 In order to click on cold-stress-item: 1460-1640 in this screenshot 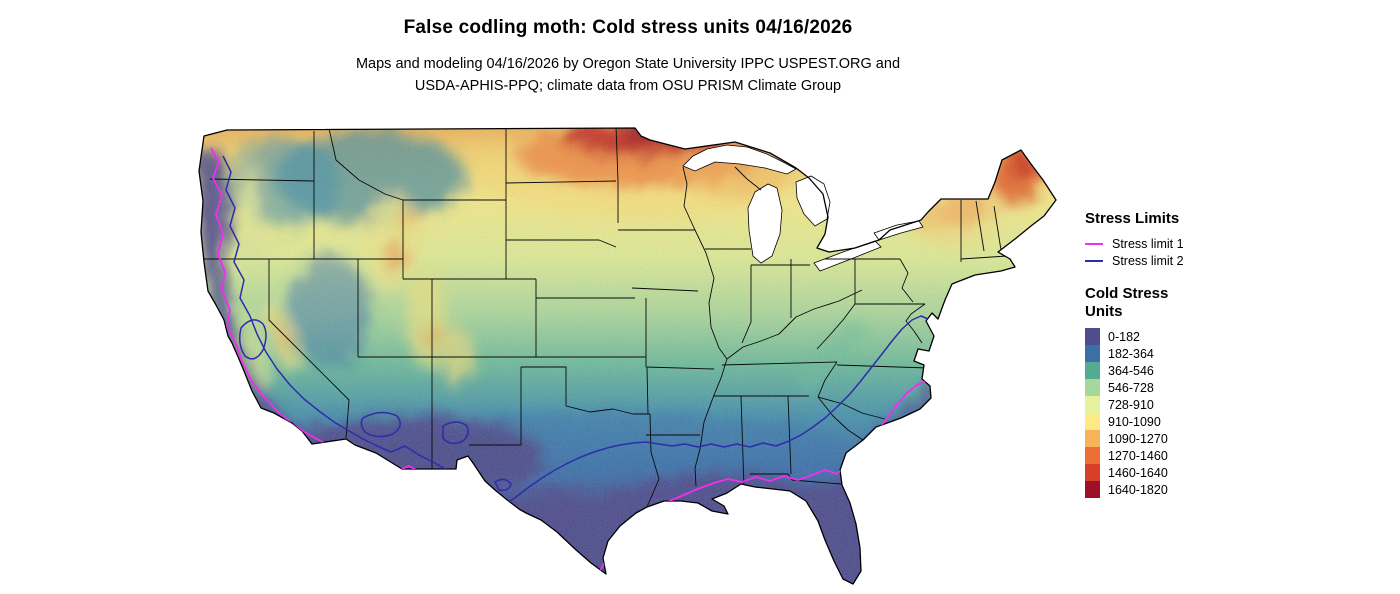, I will do `click(1200, 472)`.